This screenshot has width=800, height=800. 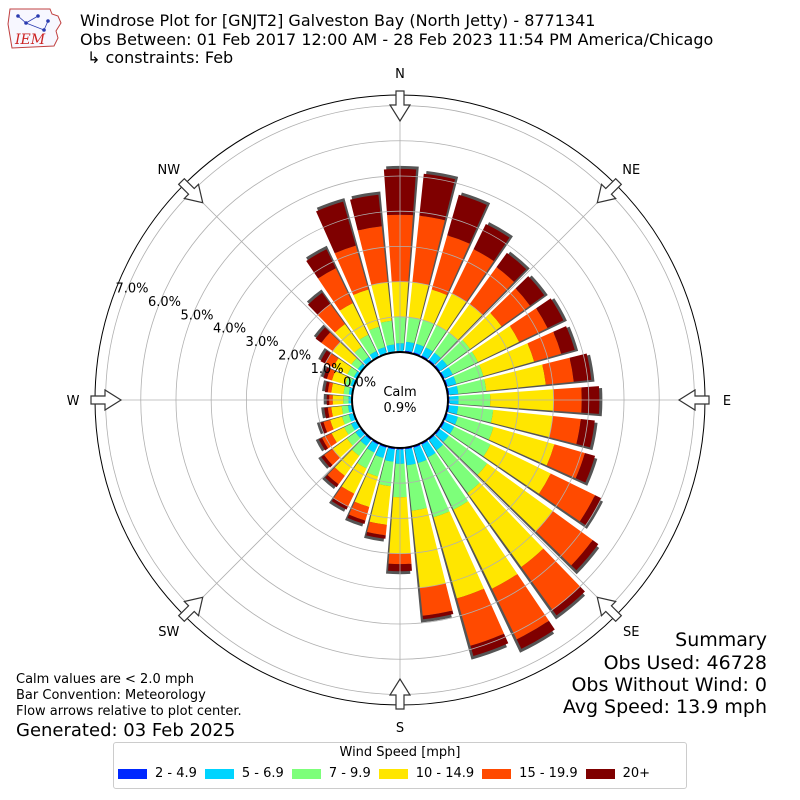 What do you see at coordinates (359, 383) in the screenshot?
I see `radial-tick-label: 0.0%` at bounding box center [359, 383].